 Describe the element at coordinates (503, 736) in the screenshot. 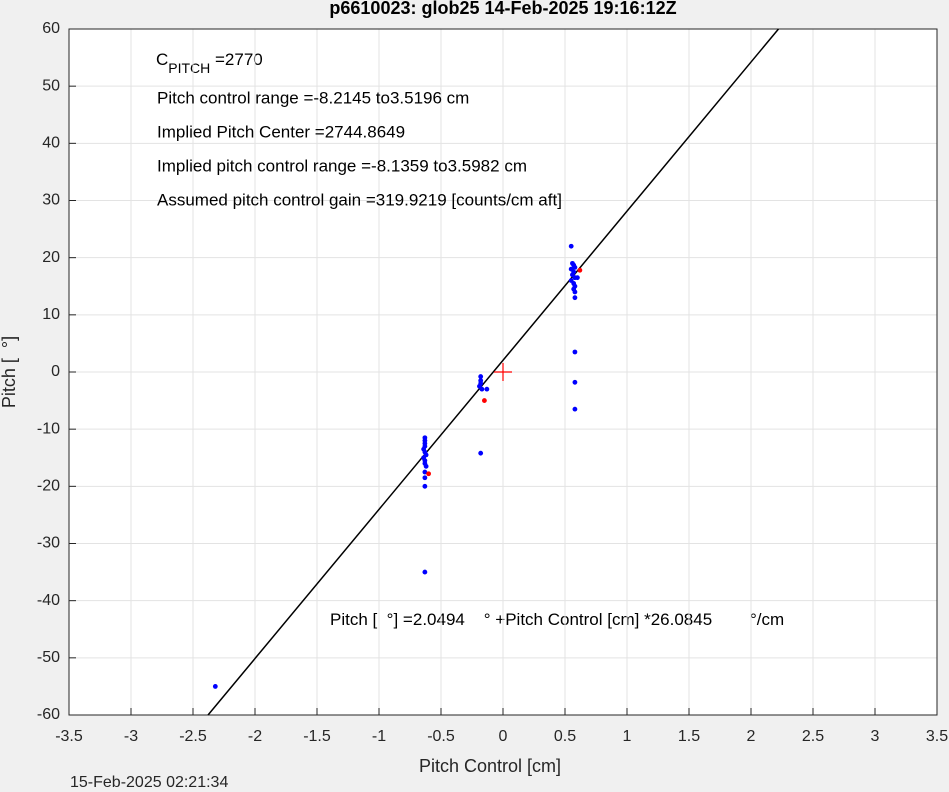

I see `x-tick-label: 0` at that location.